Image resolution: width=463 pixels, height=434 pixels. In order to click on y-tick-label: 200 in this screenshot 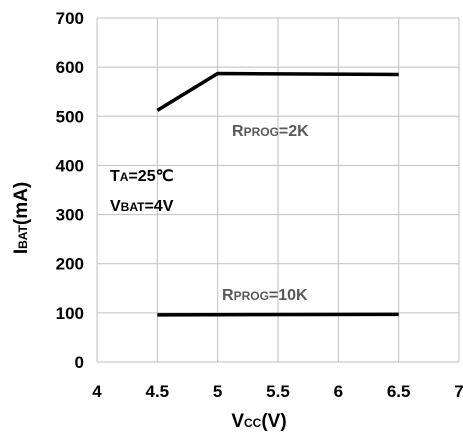, I will do `click(70, 264)`.